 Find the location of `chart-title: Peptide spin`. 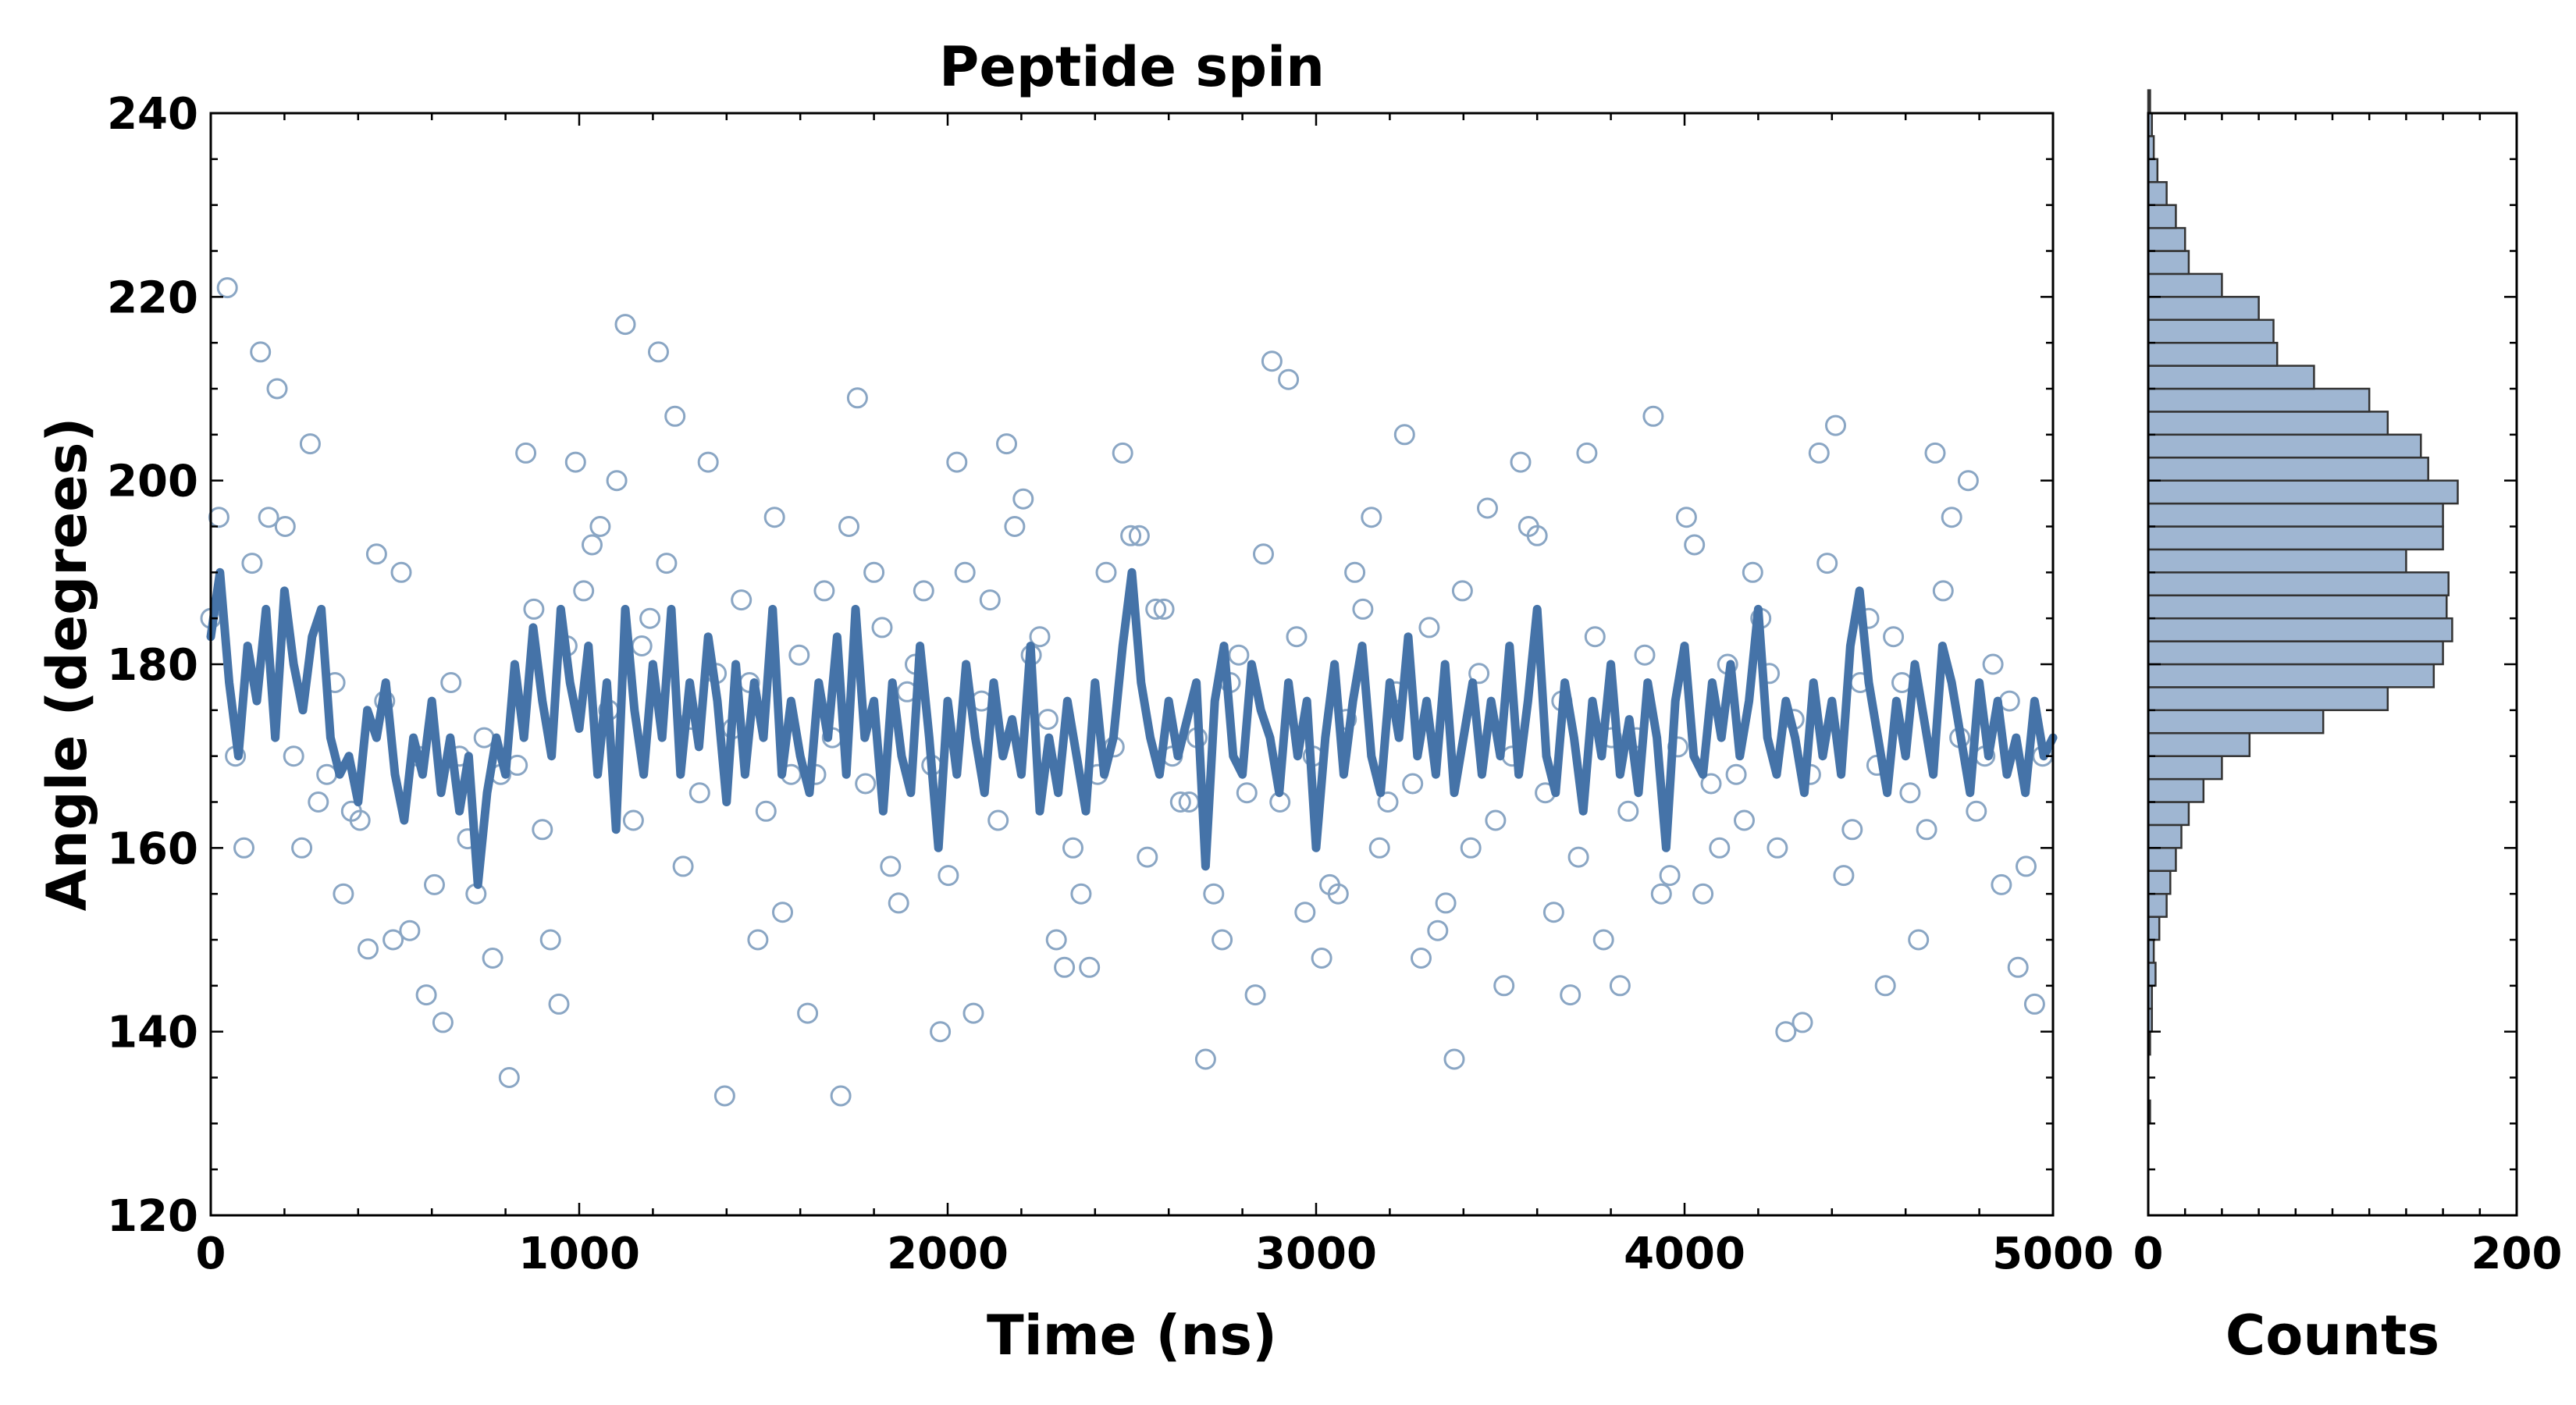

chart-title: Peptide spin is located at coordinates (1132, 67).